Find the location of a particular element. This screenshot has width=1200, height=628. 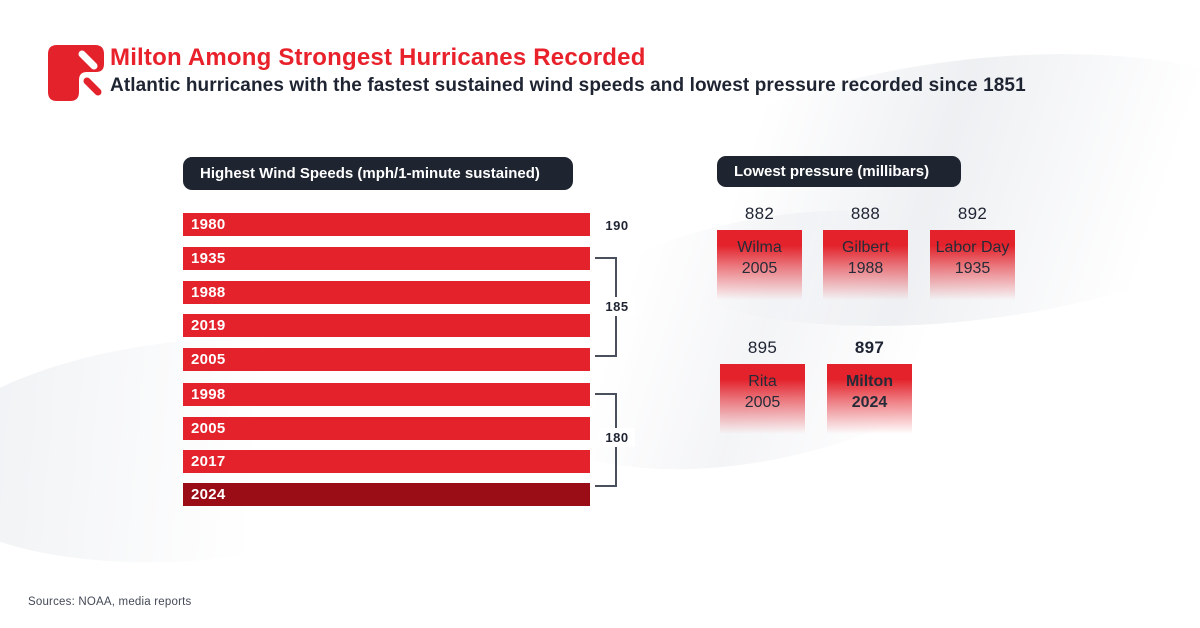

pressure-card-box: Gilbert 1988 is located at coordinates (865, 265).